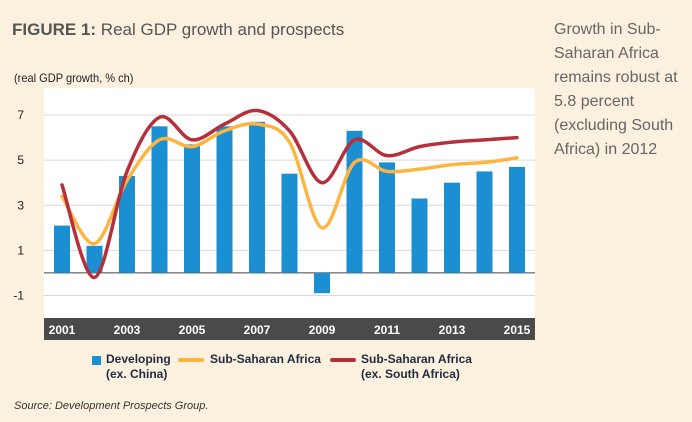 The height and width of the screenshot is (422, 692). I want to click on legend-swatch-ssa-ex-sa, so click(343, 360).